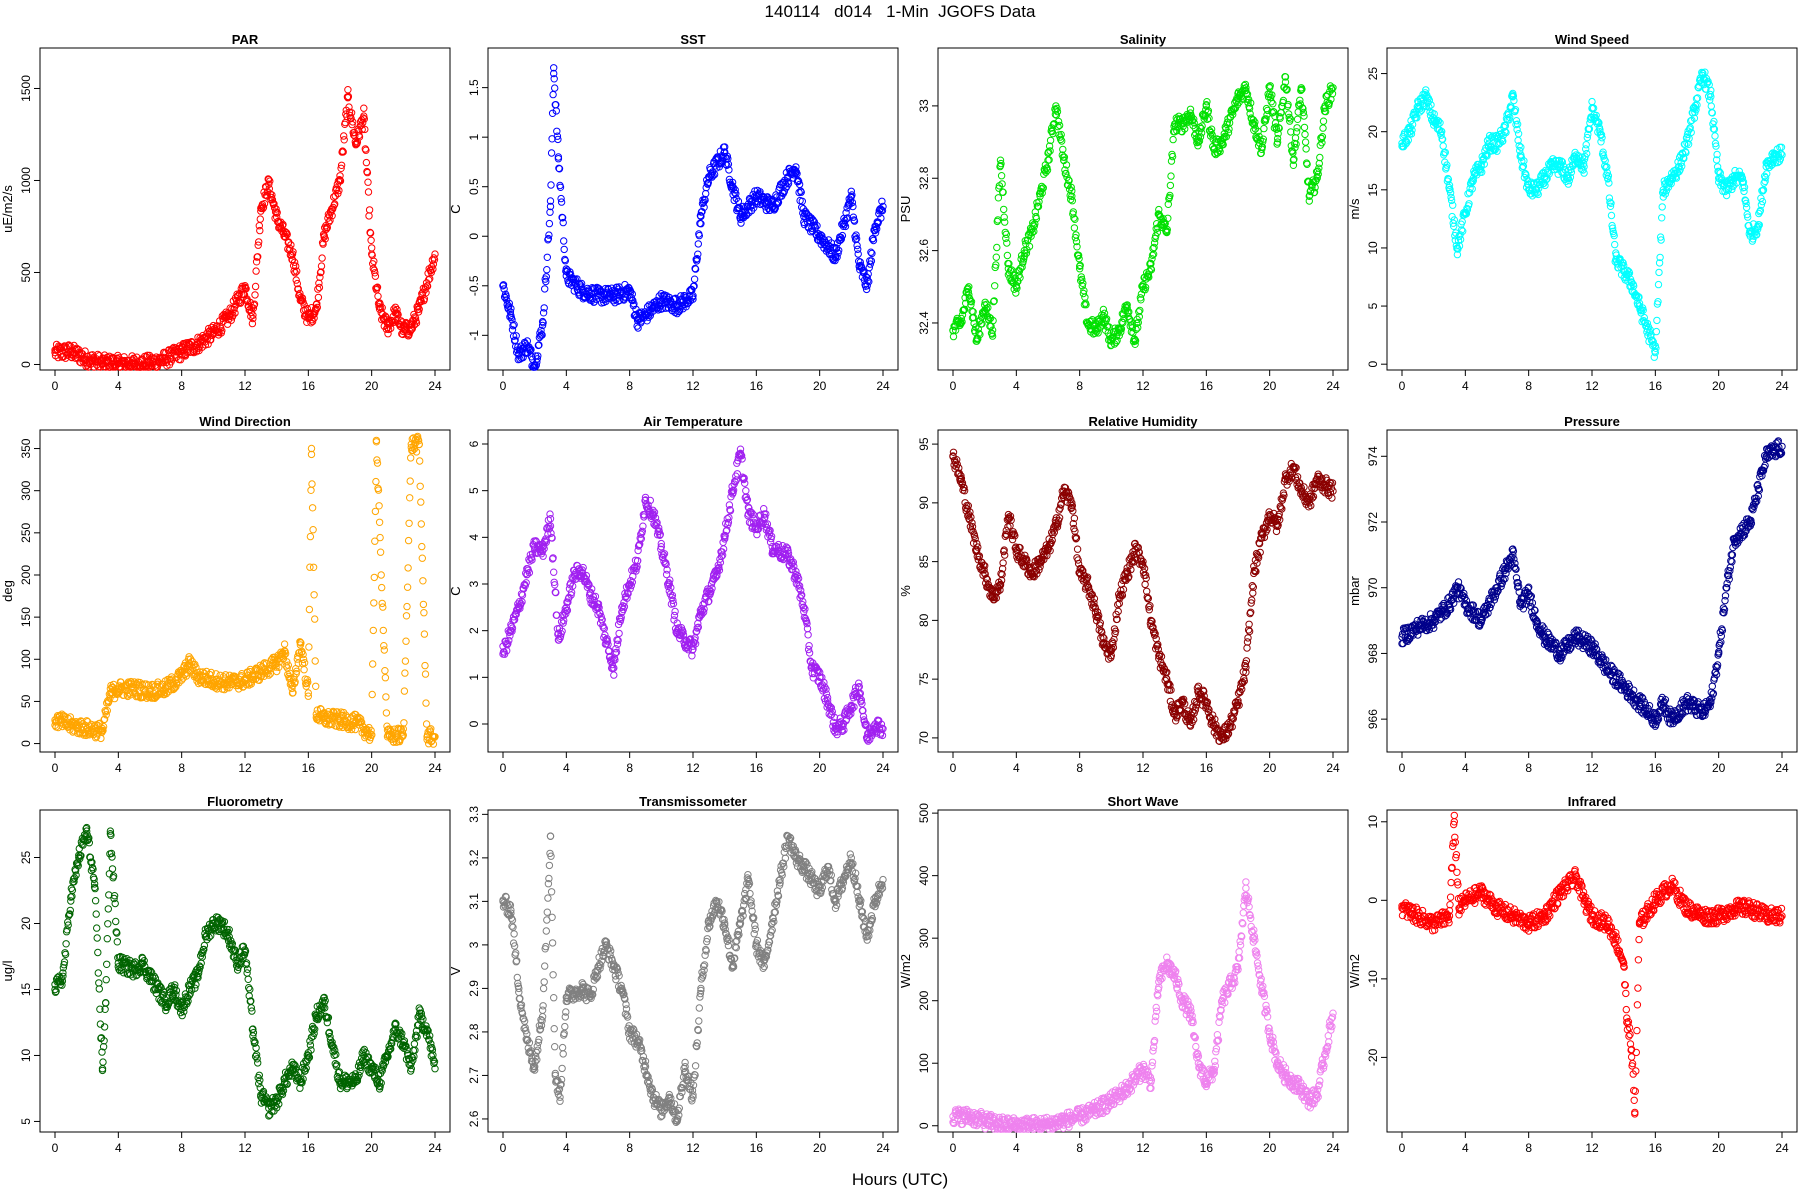 This screenshot has height=1200, width=1800. What do you see at coordinates (26, 364) in the screenshot?
I see `y-tick-label: 0` at bounding box center [26, 364].